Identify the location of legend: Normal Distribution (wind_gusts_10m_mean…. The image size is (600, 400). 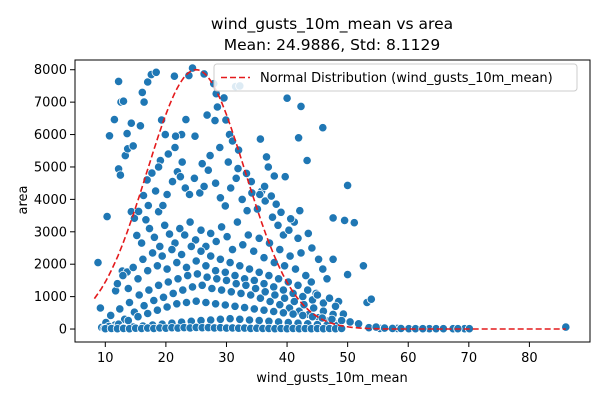
(395, 77).